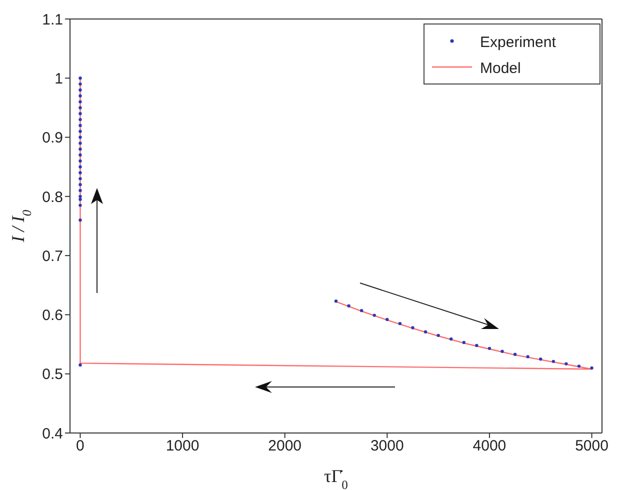  What do you see at coordinates (183, 446) in the screenshot?
I see `x-tick-label: 1000` at bounding box center [183, 446].